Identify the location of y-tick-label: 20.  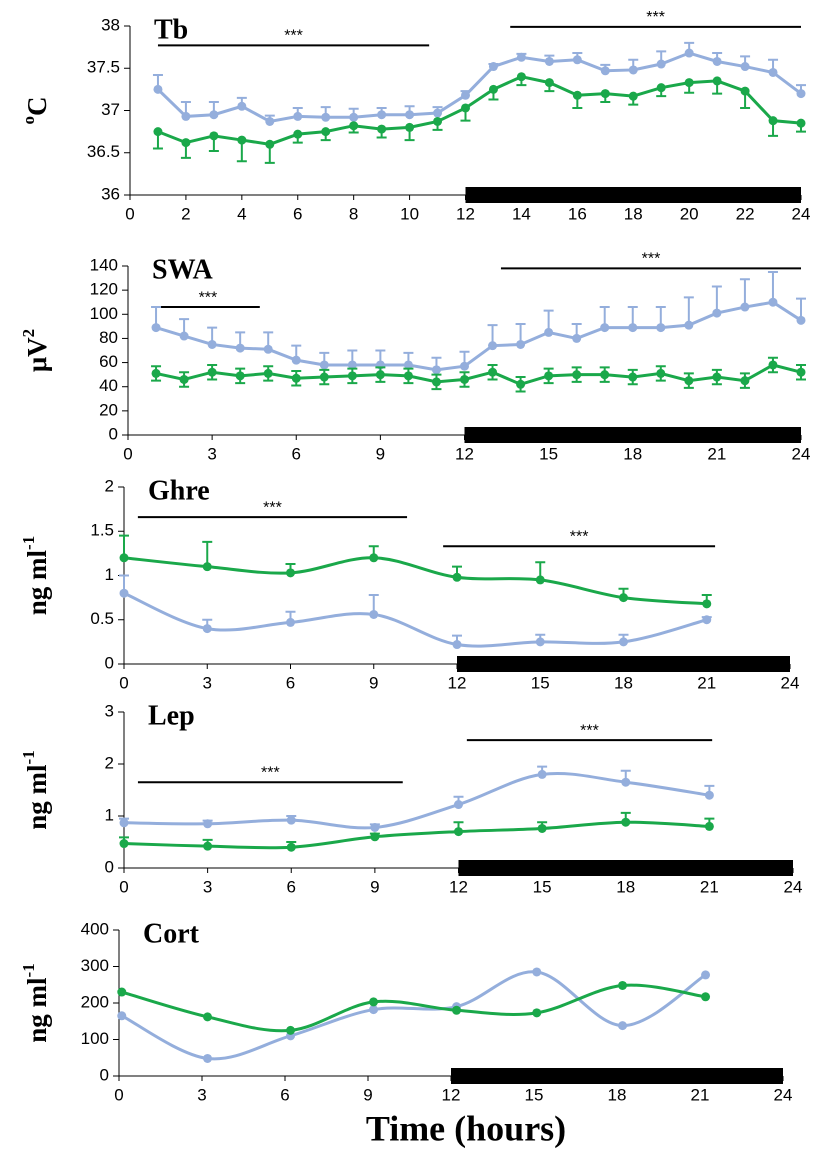
(108, 409).